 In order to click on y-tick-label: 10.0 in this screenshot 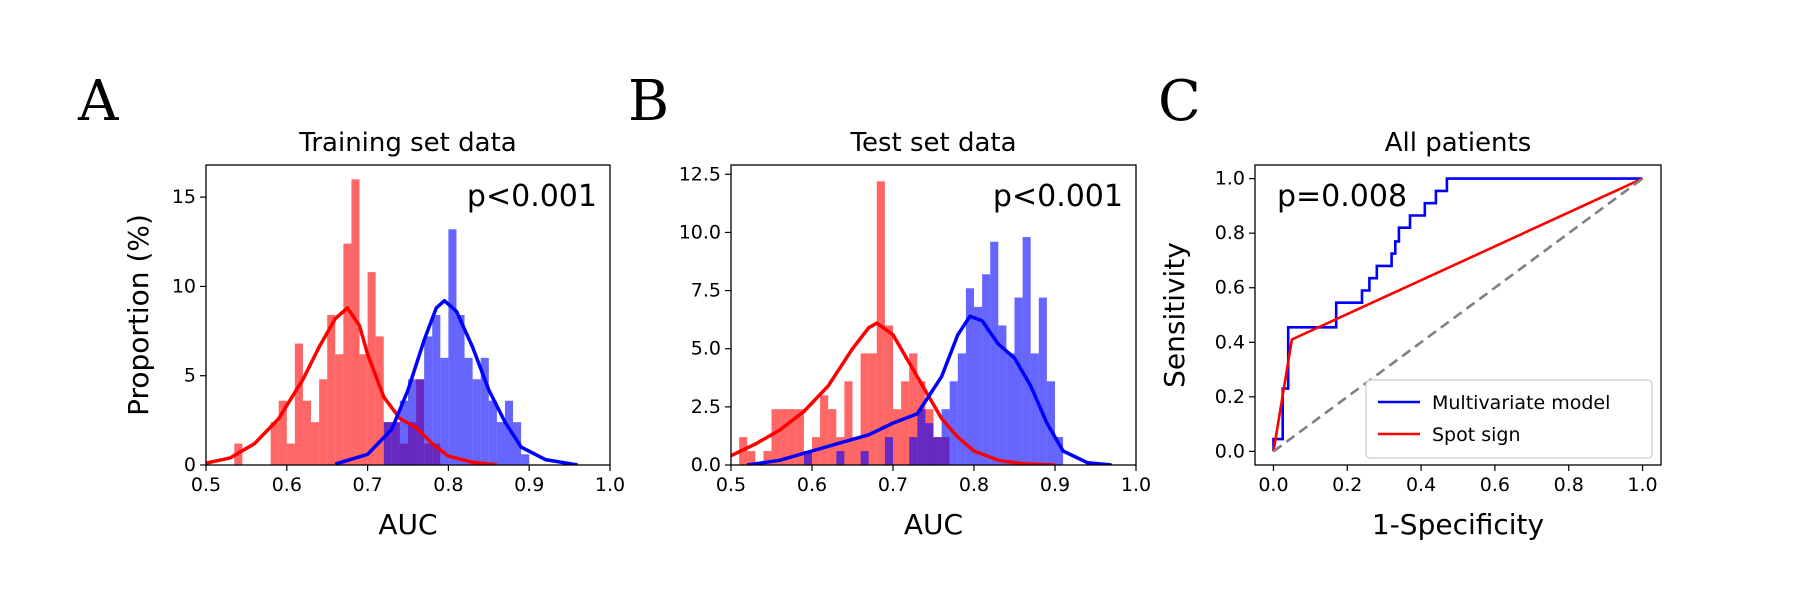, I will do `click(700, 232)`.